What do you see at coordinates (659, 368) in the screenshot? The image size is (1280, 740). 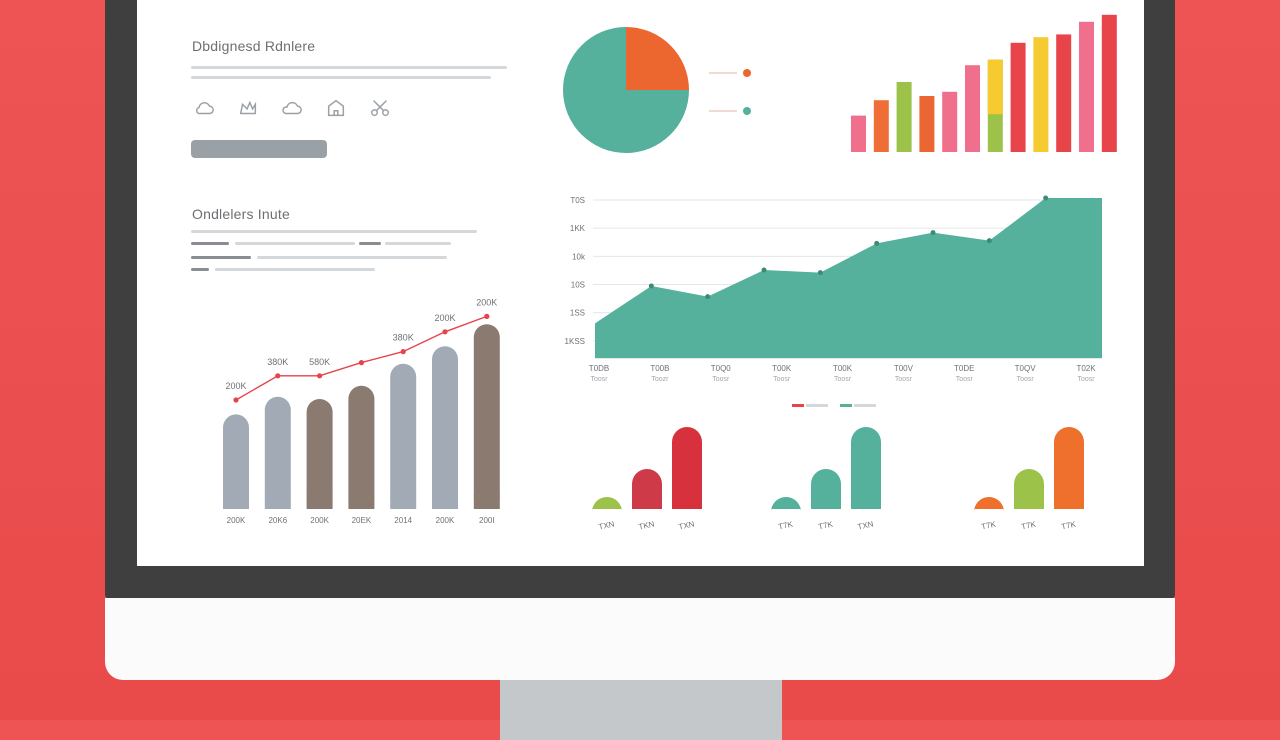 I see `x-tick-label: T00B` at bounding box center [659, 368].